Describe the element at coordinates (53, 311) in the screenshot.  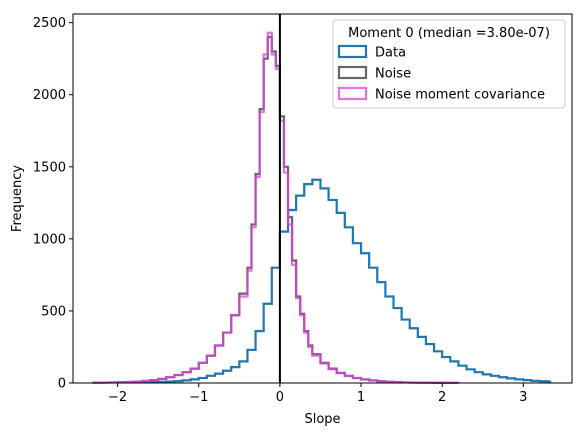
I see `y-tick-label: 500` at that location.